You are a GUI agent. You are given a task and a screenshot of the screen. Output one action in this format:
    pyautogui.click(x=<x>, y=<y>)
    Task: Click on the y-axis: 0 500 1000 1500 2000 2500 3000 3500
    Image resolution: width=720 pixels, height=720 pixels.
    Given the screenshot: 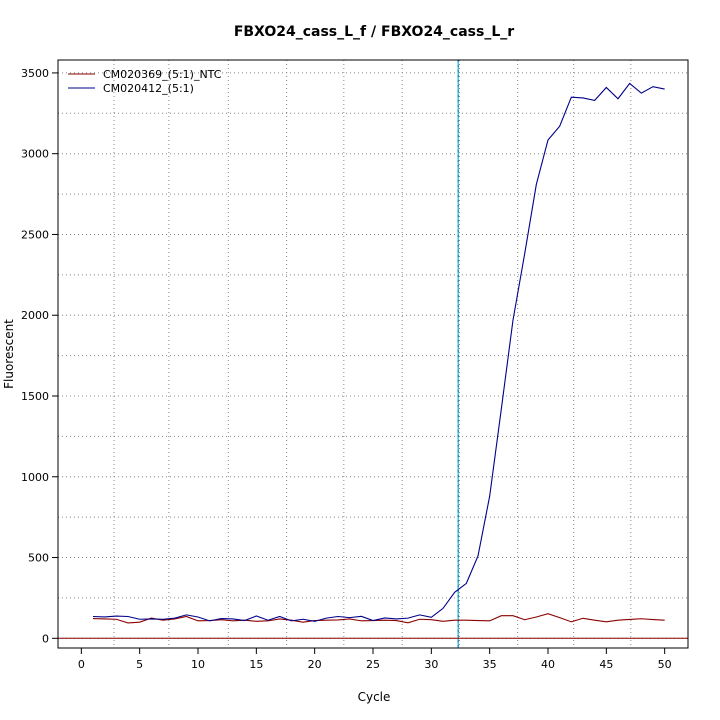 What is the action you would take?
    pyautogui.click(x=40, y=356)
    